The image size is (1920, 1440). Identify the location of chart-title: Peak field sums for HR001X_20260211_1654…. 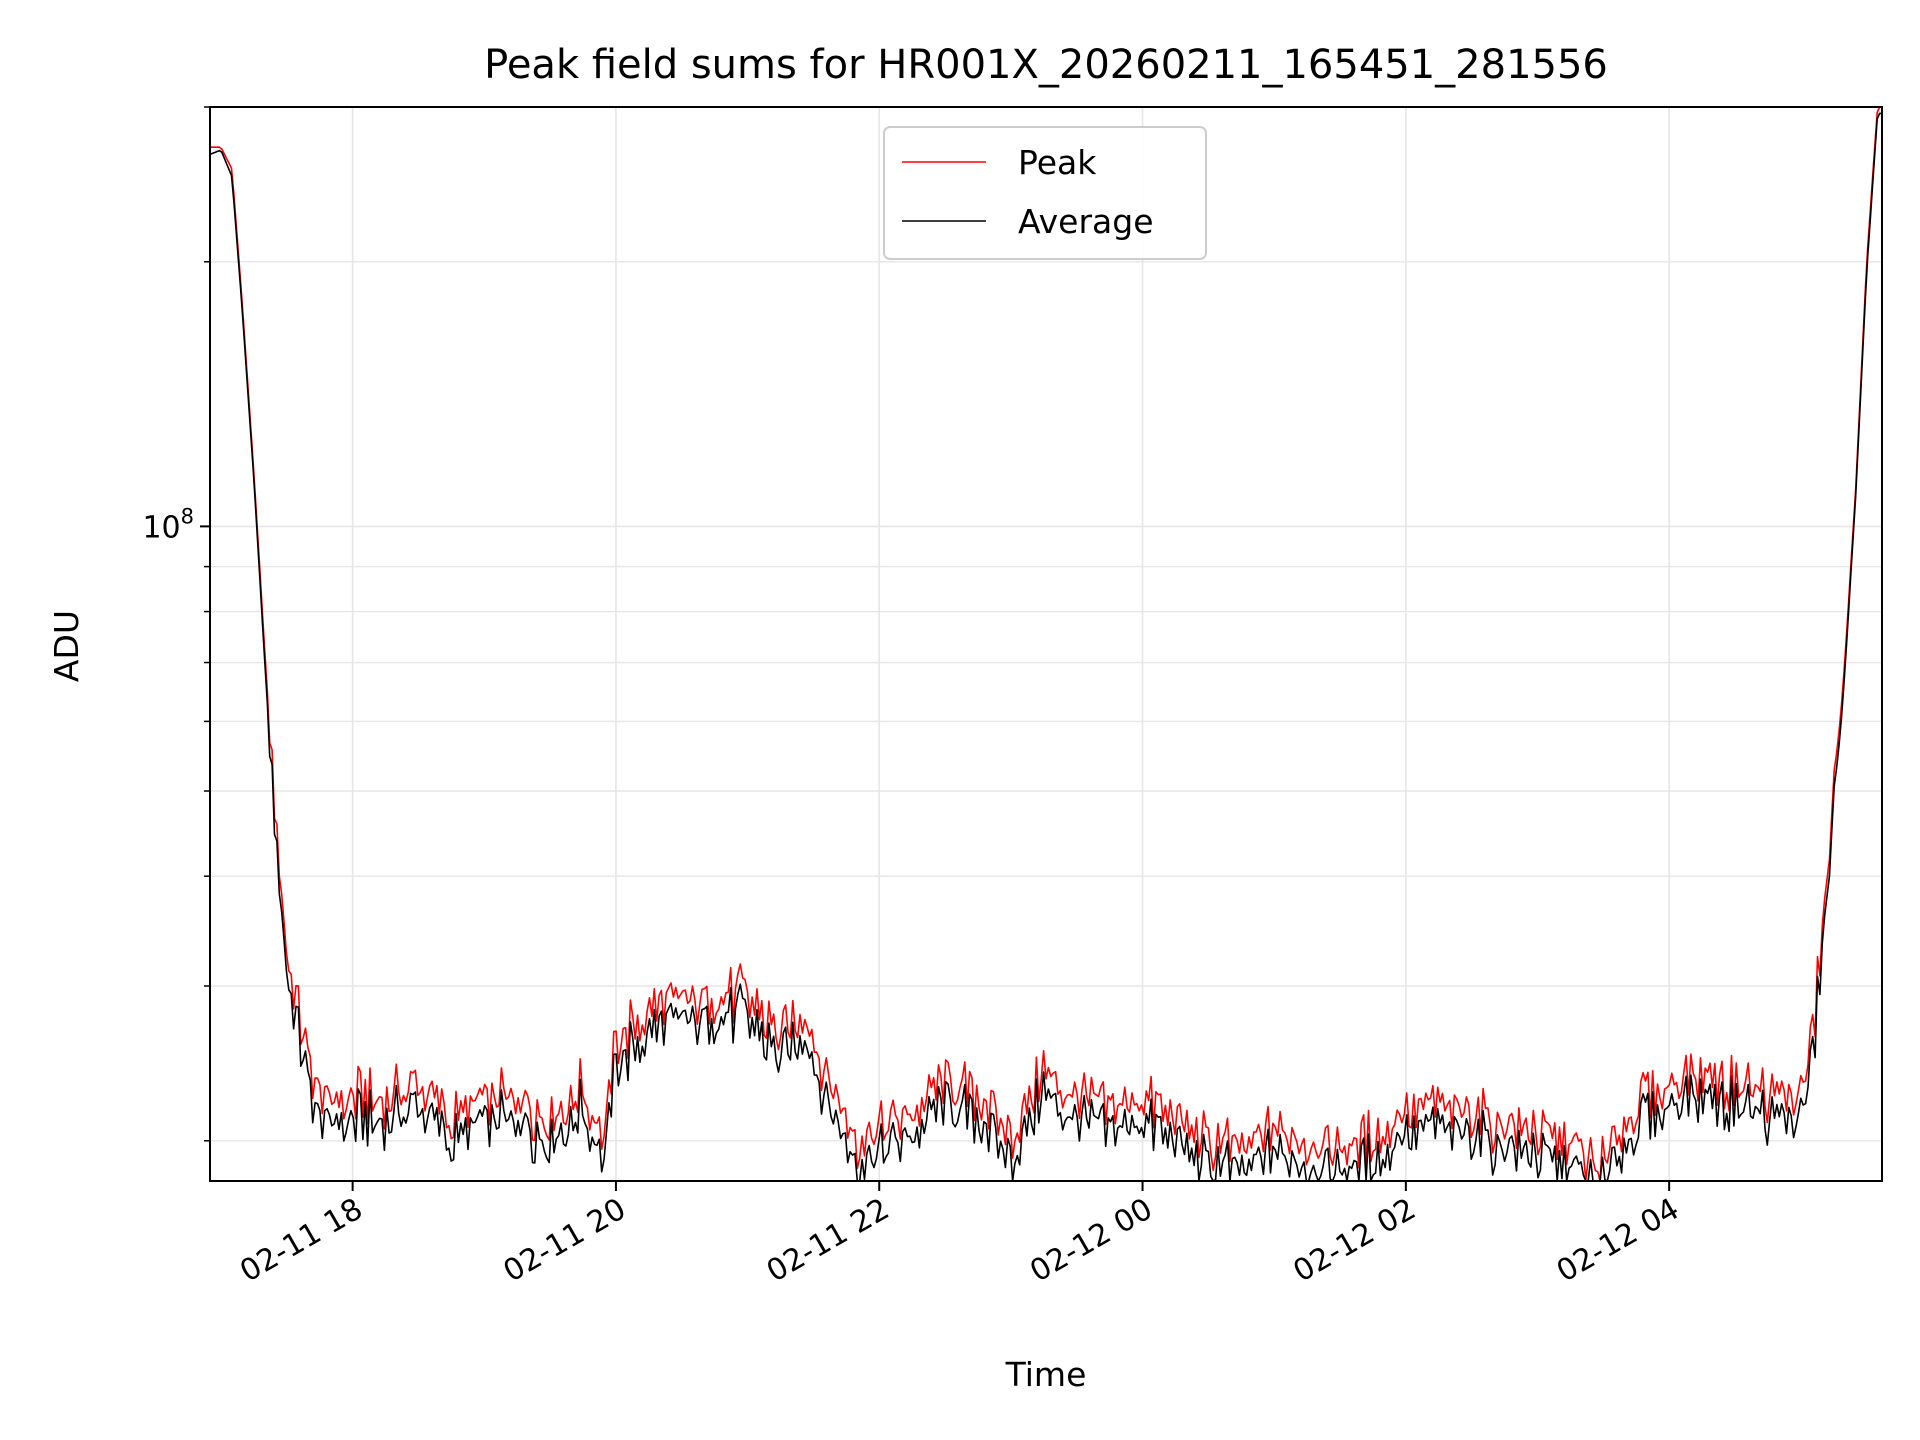
(1046, 65).